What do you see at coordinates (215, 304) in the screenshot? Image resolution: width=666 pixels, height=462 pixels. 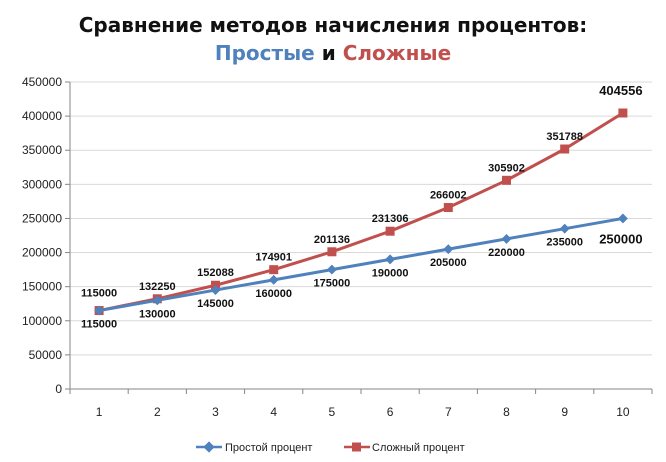 I see `data-label-simple: 145000` at bounding box center [215, 304].